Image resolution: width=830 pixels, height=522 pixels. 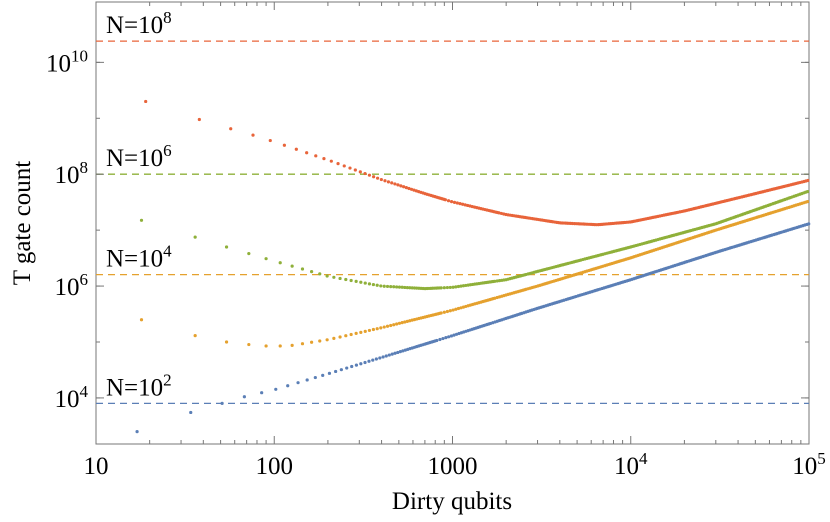 What do you see at coordinates (72, 397) in the screenshot?
I see `y-tick-label: 10⁴` at bounding box center [72, 397].